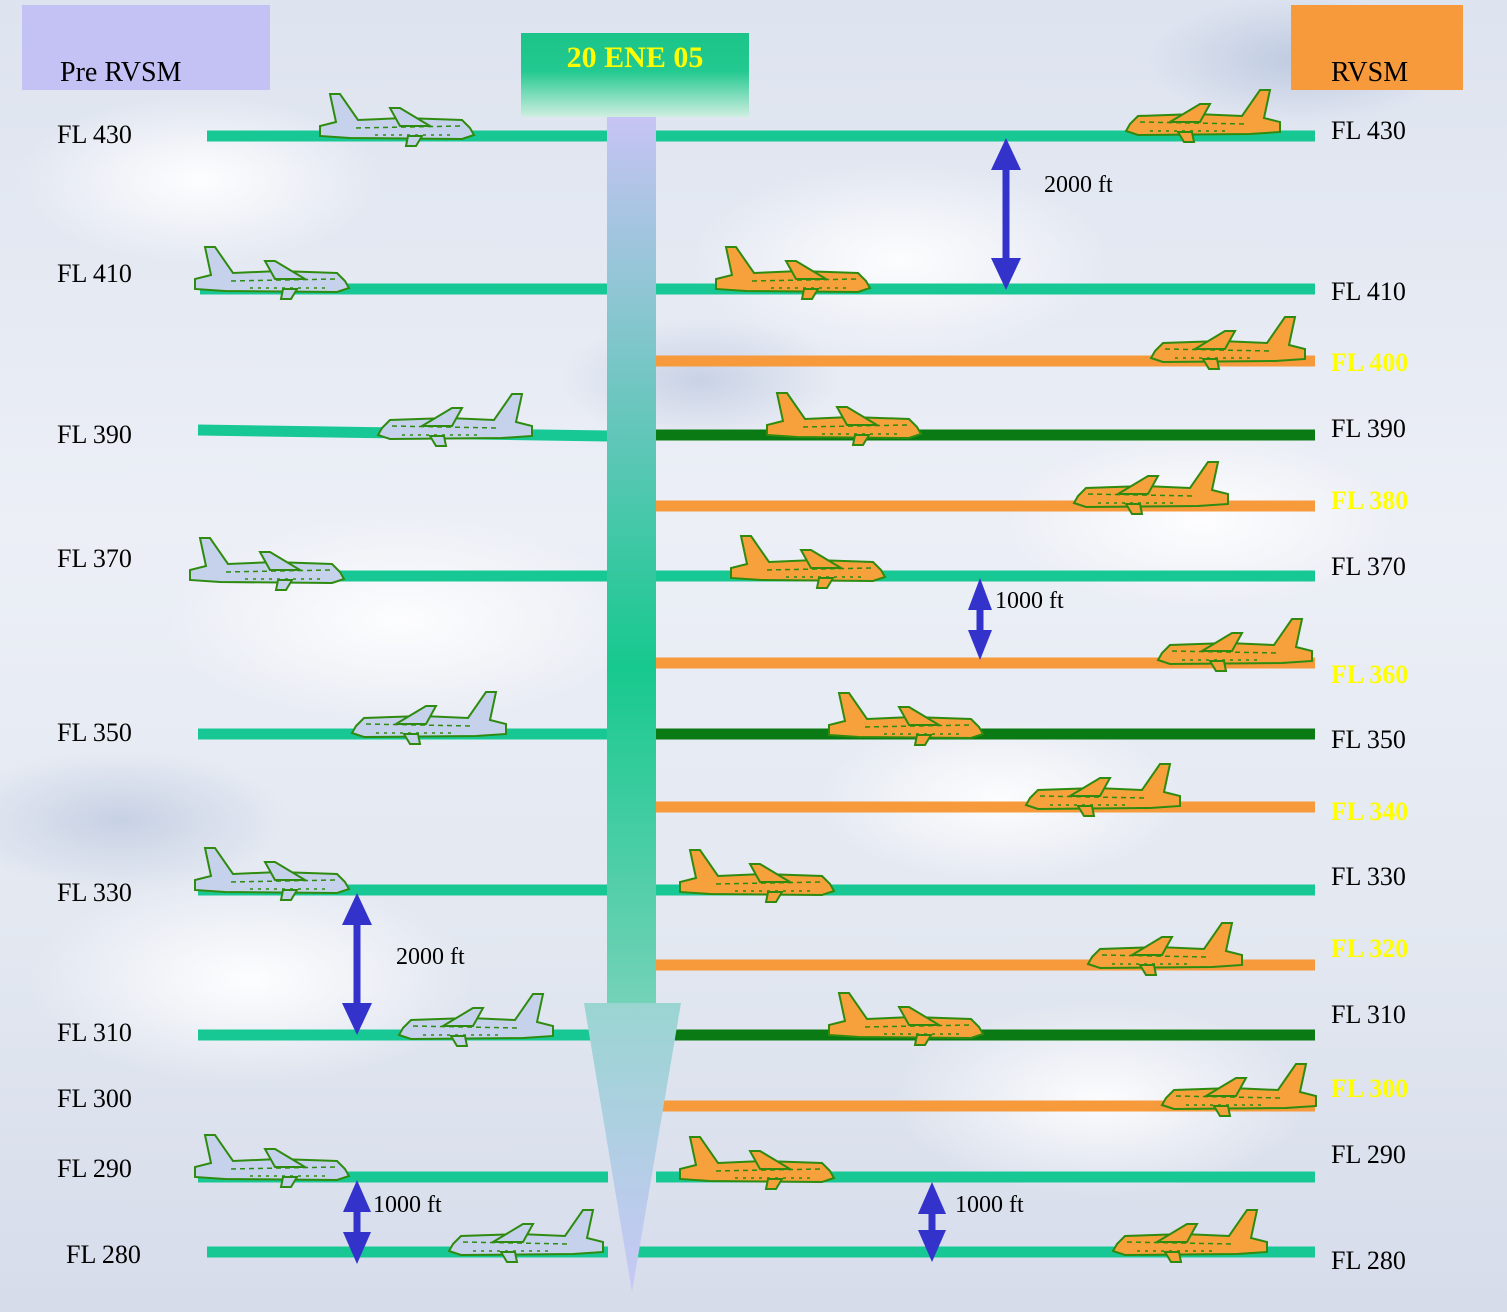 Image resolution: width=1507 pixels, height=1312 pixels. Describe the element at coordinates (94, 1168) in the screenshot. I see `left-level-label: FL 290` at that location.